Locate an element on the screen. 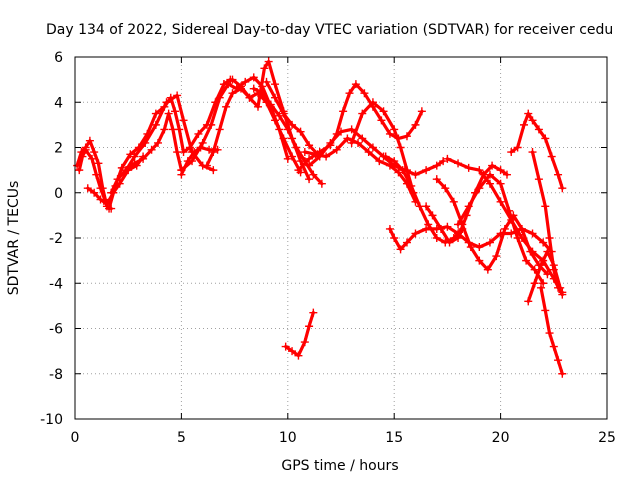 Image resolution: width=640 pixels, height=480 pixels. x-tick-label: 25 is located at coordinates (607, 438).